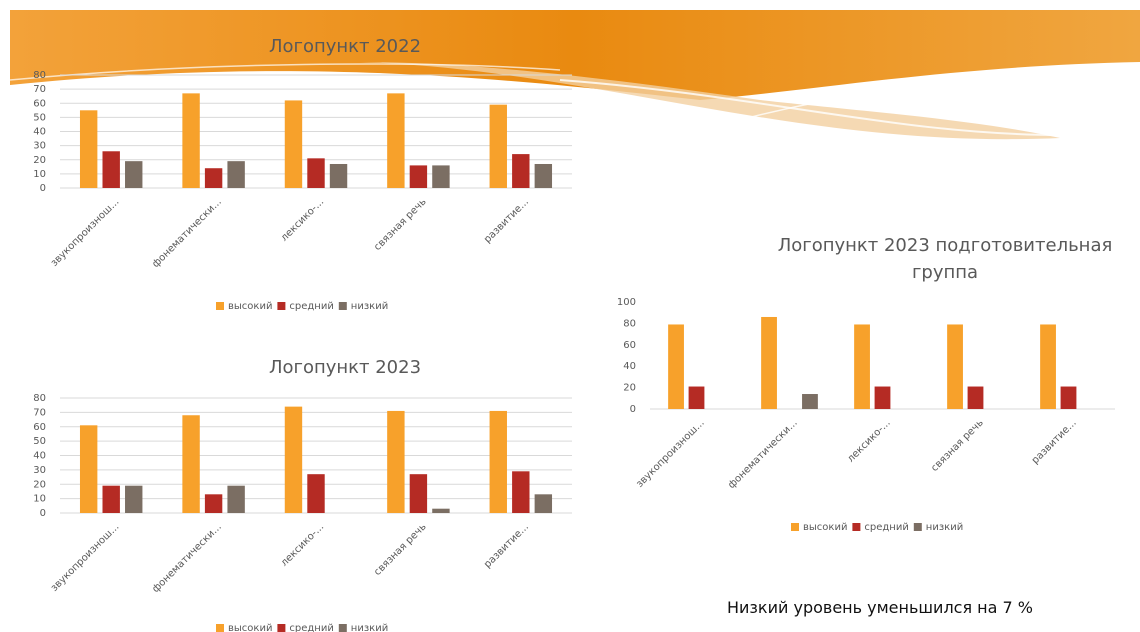 Image resolution: width=1140 pixels, height=632 pixels. Describe the element at coordinates (626, 302) in the screenshot. I see `y-tick-label: 100` at that location.